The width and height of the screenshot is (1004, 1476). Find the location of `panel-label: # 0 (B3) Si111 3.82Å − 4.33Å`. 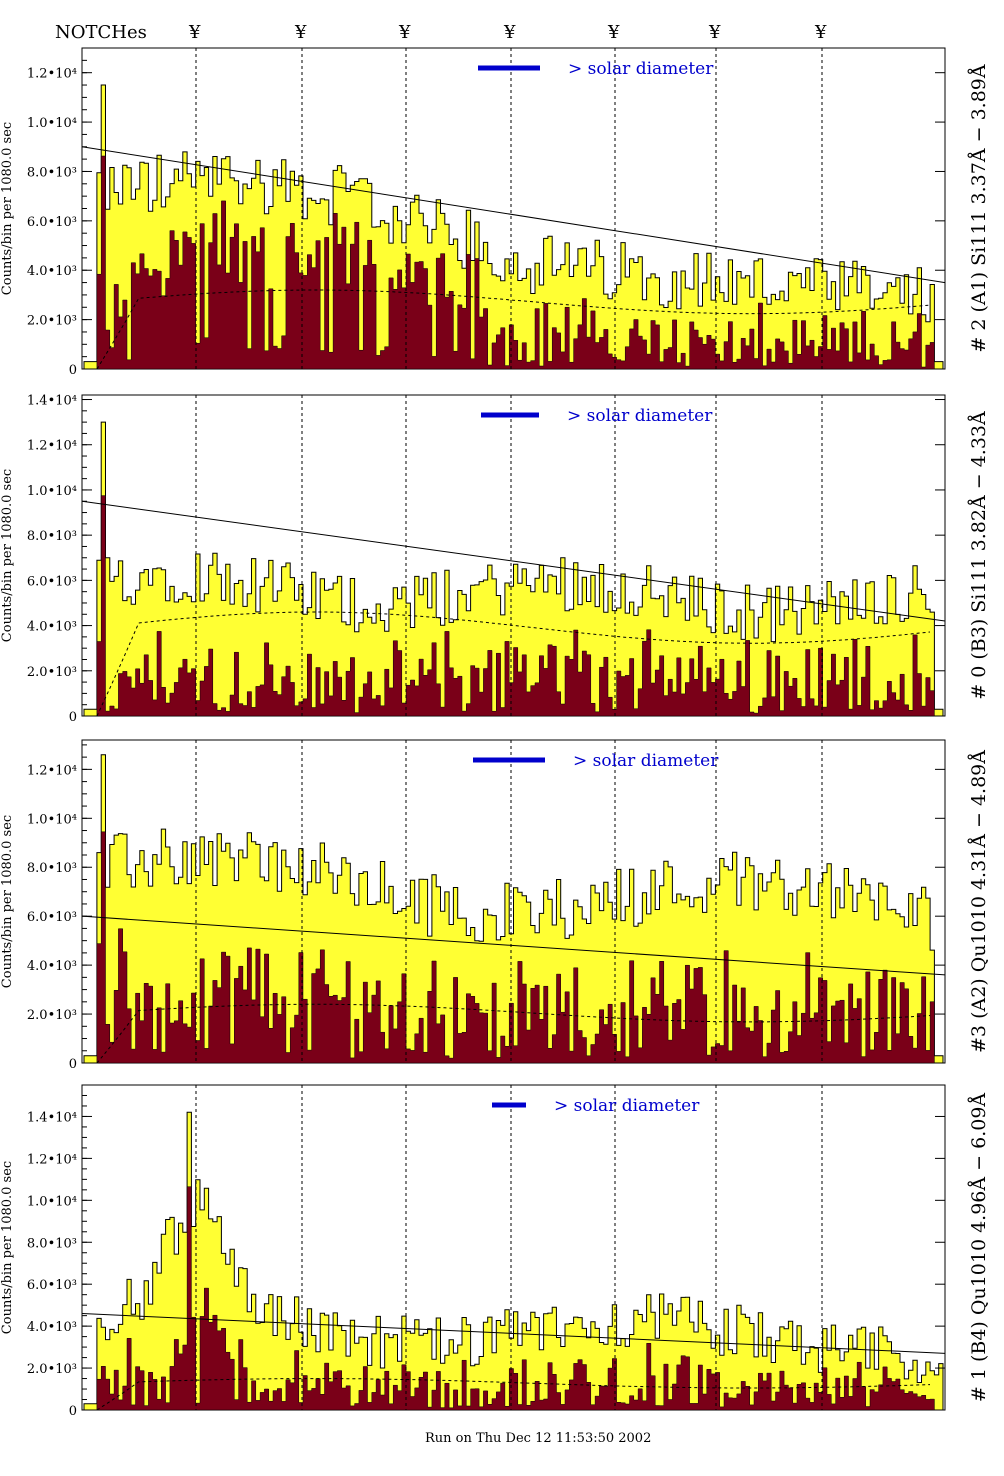

panel-label: # 0 (B3) Si111 3.82Å − 4.33Å is located at coordinates (979, 555).